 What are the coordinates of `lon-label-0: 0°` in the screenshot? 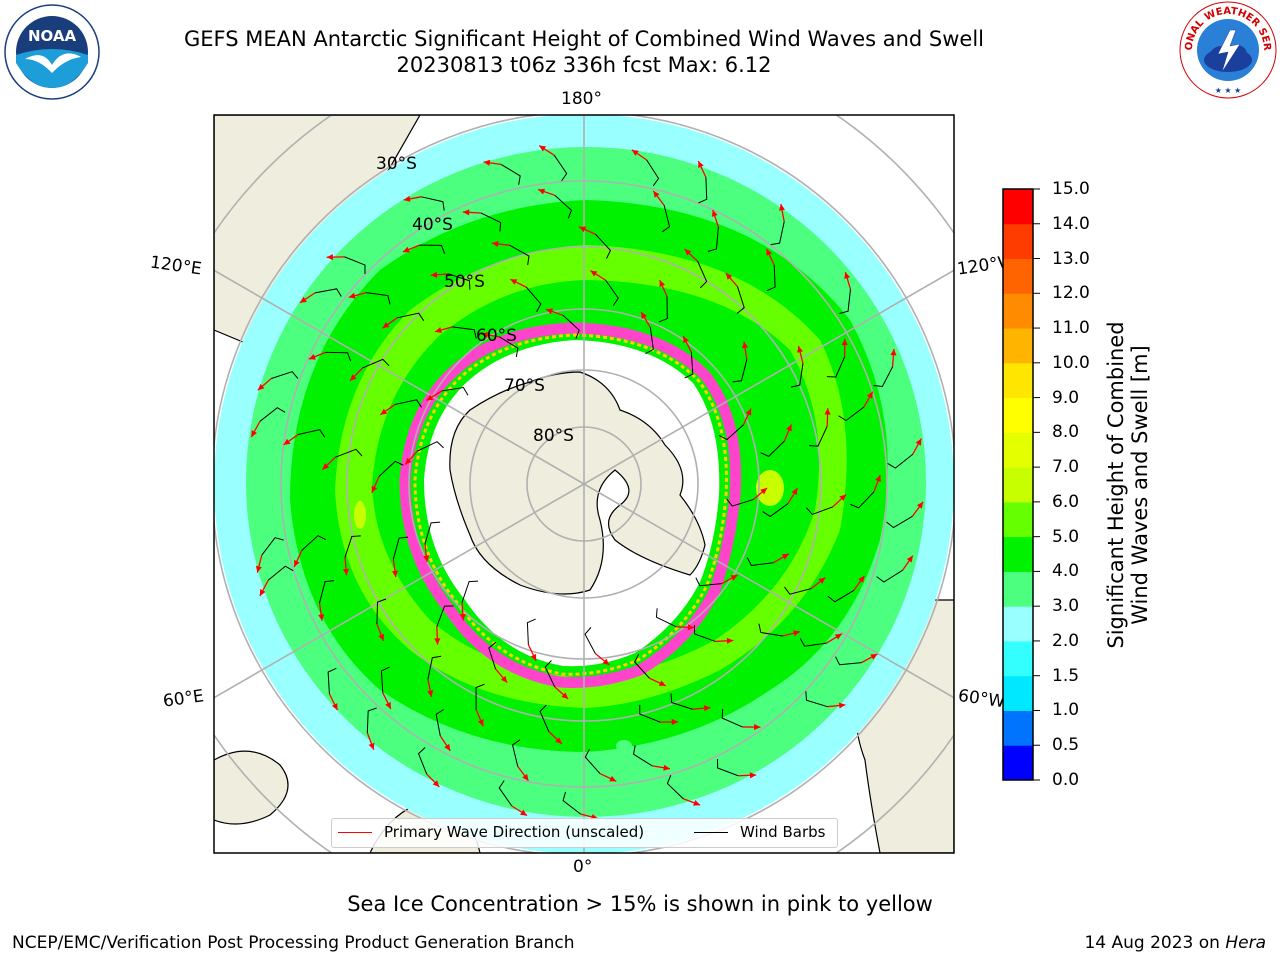 It's located at (583, 867).